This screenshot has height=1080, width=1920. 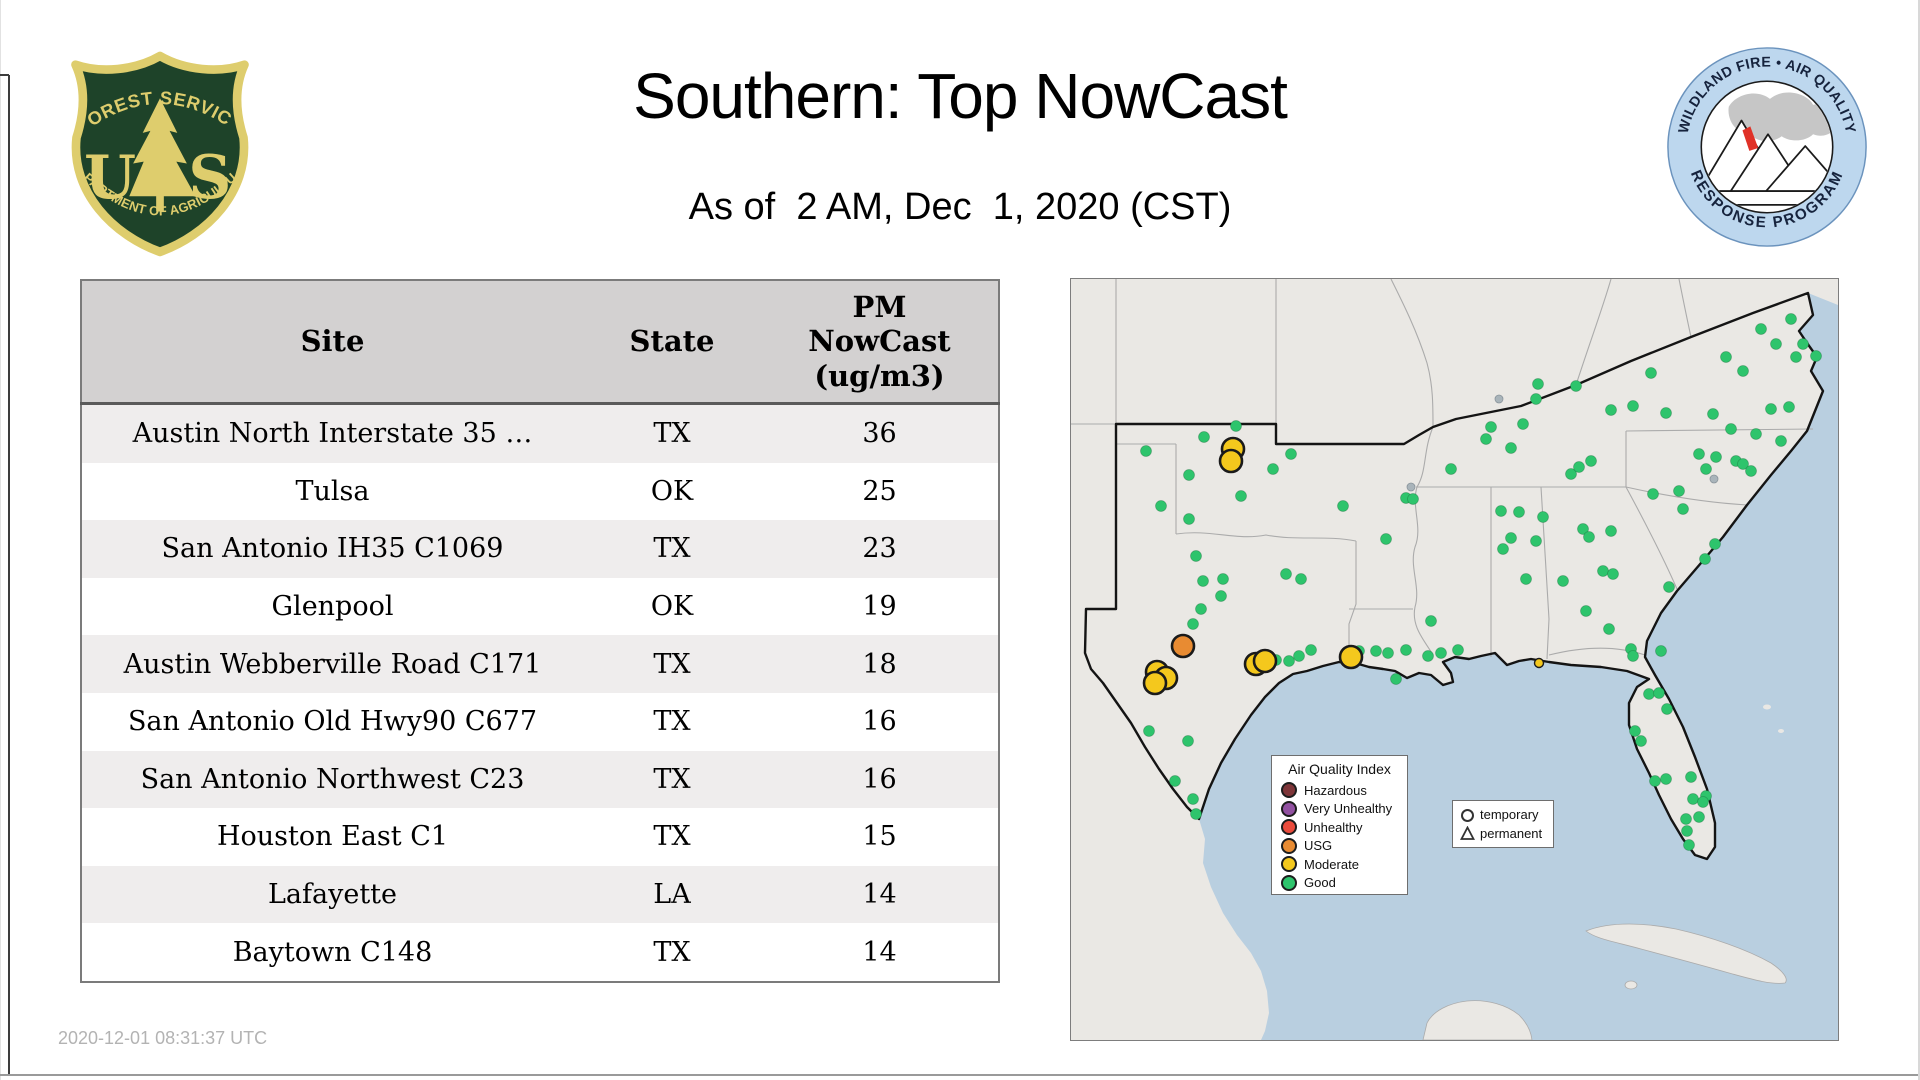 What do you see at coordinates (540, 952) in the screenshot?
I see `table-row: Baytown C148 TX 14` at bounding box center [540, 952].